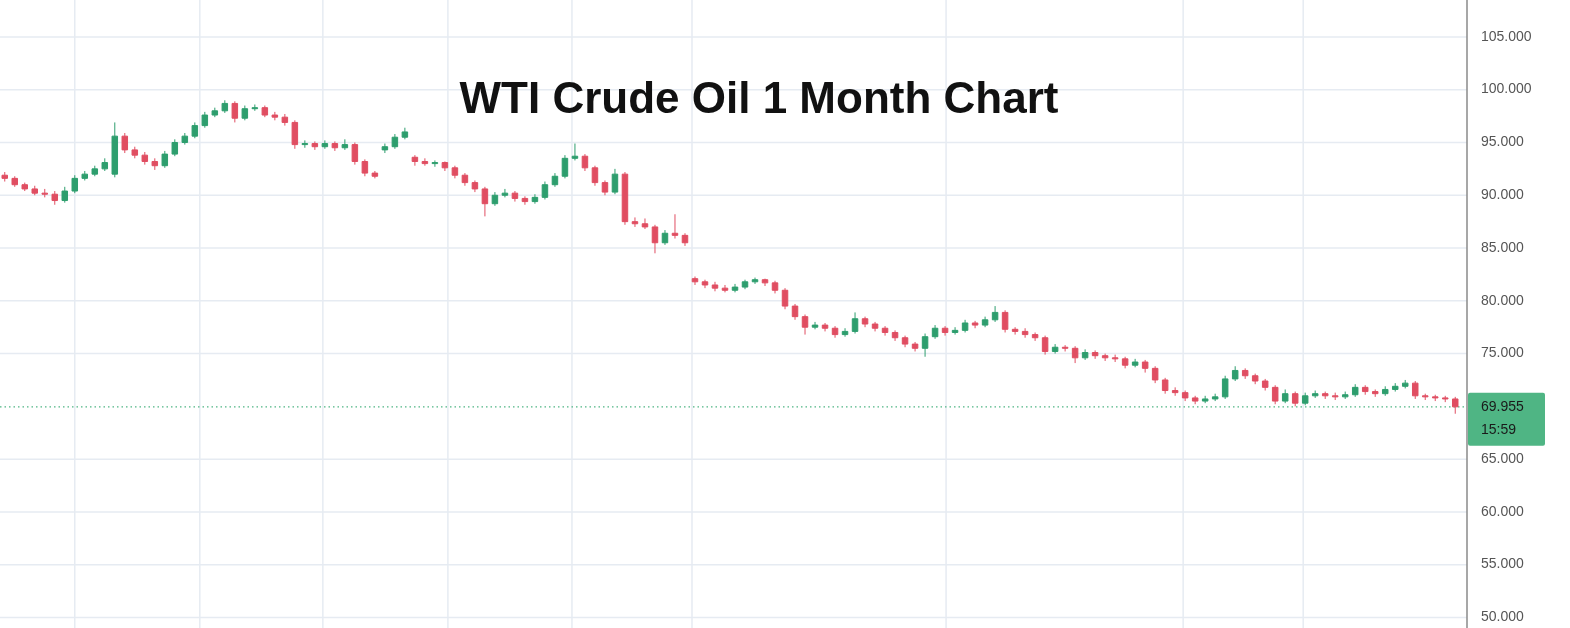 Image resolution: width=1570 pixels, height=628 pixels. Describe the element at coordinates (1503, 193) in the screenshot. I see `y-tick-label: 90.000` at that location.